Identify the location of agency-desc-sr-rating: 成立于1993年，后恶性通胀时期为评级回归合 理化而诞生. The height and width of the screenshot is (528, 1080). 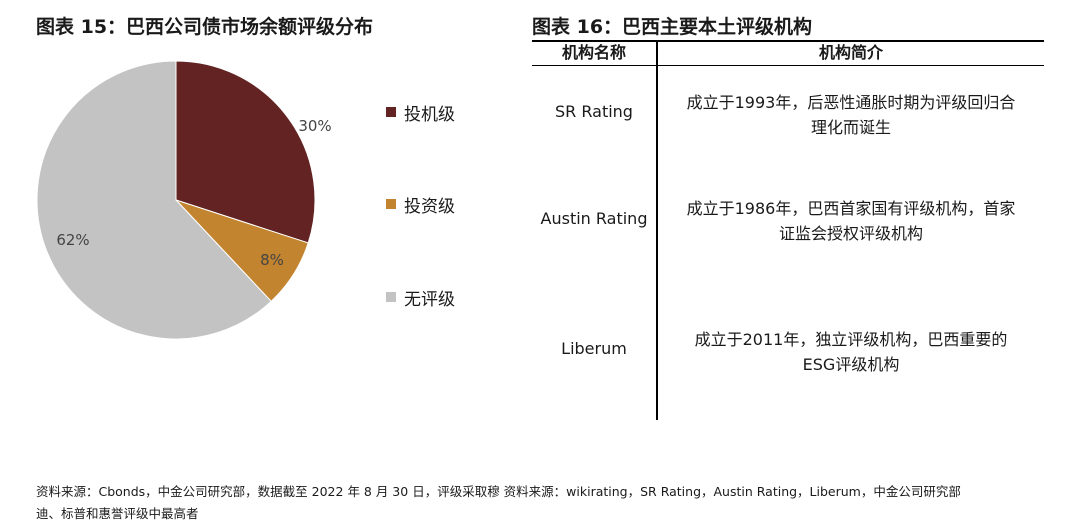
(851, 115).